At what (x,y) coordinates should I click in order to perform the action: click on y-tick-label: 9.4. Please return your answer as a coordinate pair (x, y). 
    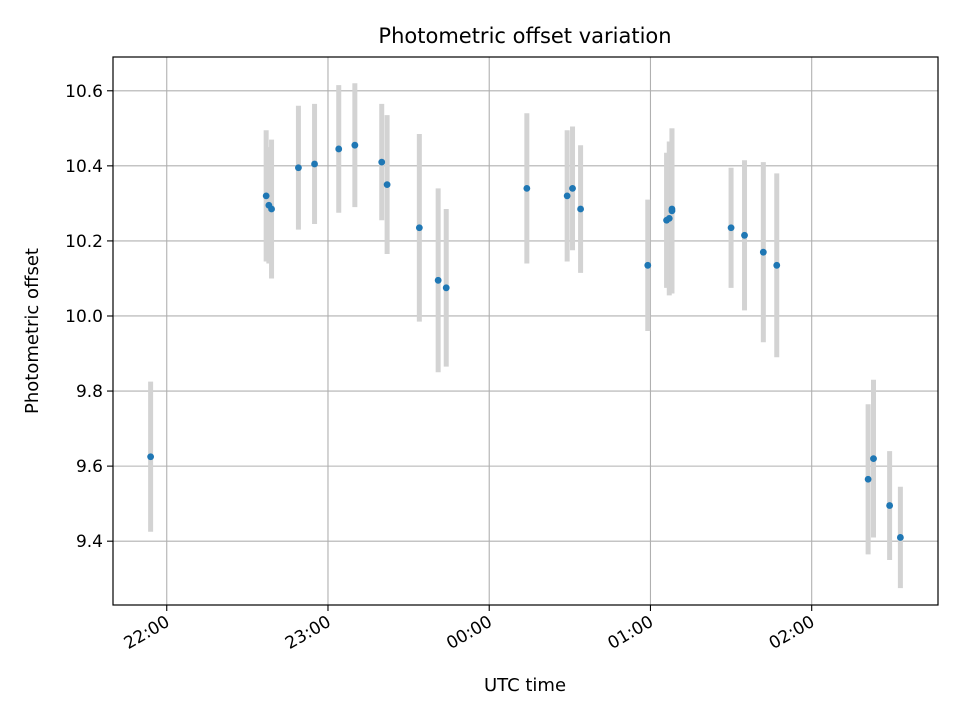
    Looking at the image, I should click on (89, 542).